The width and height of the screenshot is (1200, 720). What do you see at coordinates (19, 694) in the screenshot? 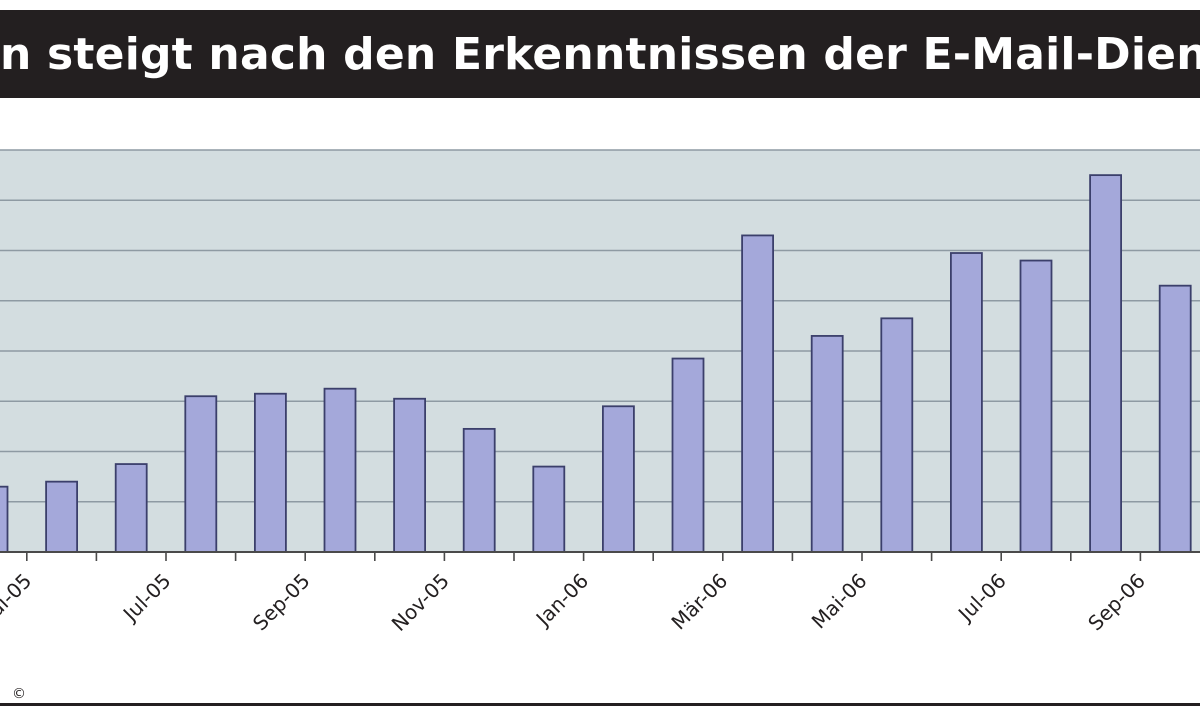
I see `copyright-mark: ©` at bounding box center [19, 694].